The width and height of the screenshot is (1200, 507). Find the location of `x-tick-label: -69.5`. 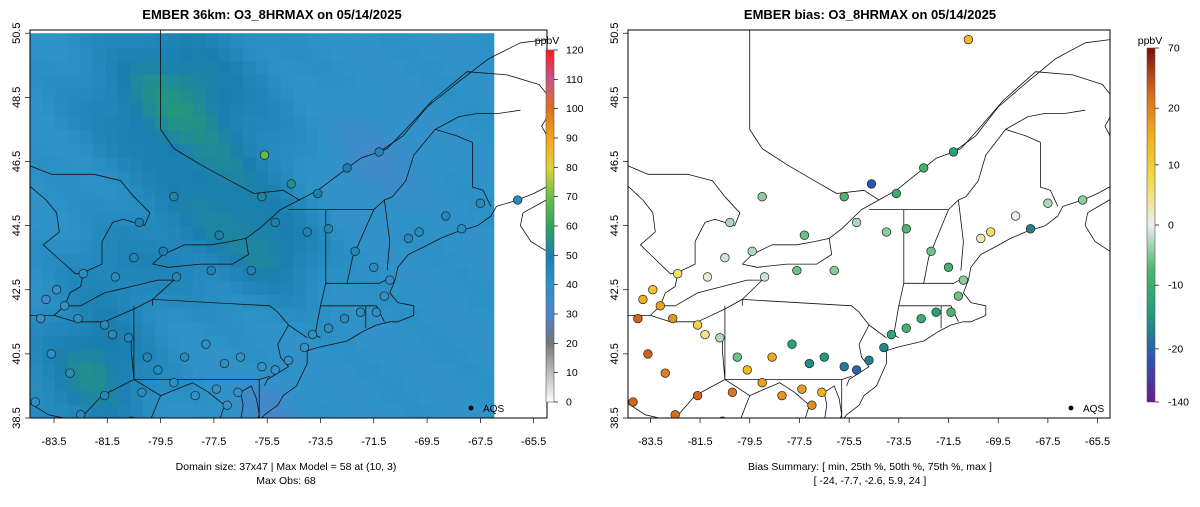

x-tick-label: -69.5 is located at coordinates (427, 442).